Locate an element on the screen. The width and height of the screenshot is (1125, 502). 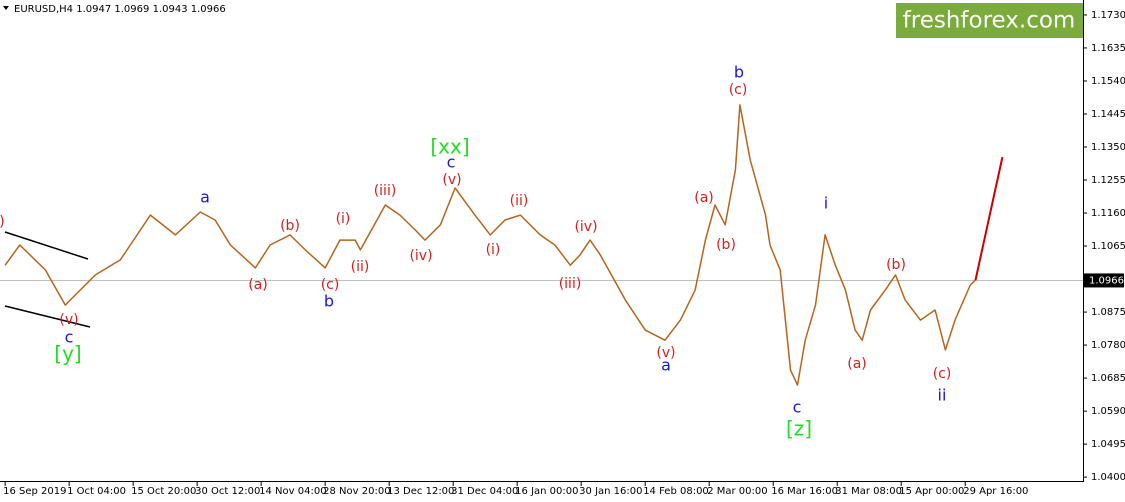
menu-arrow is located at coordinates (6, 8).